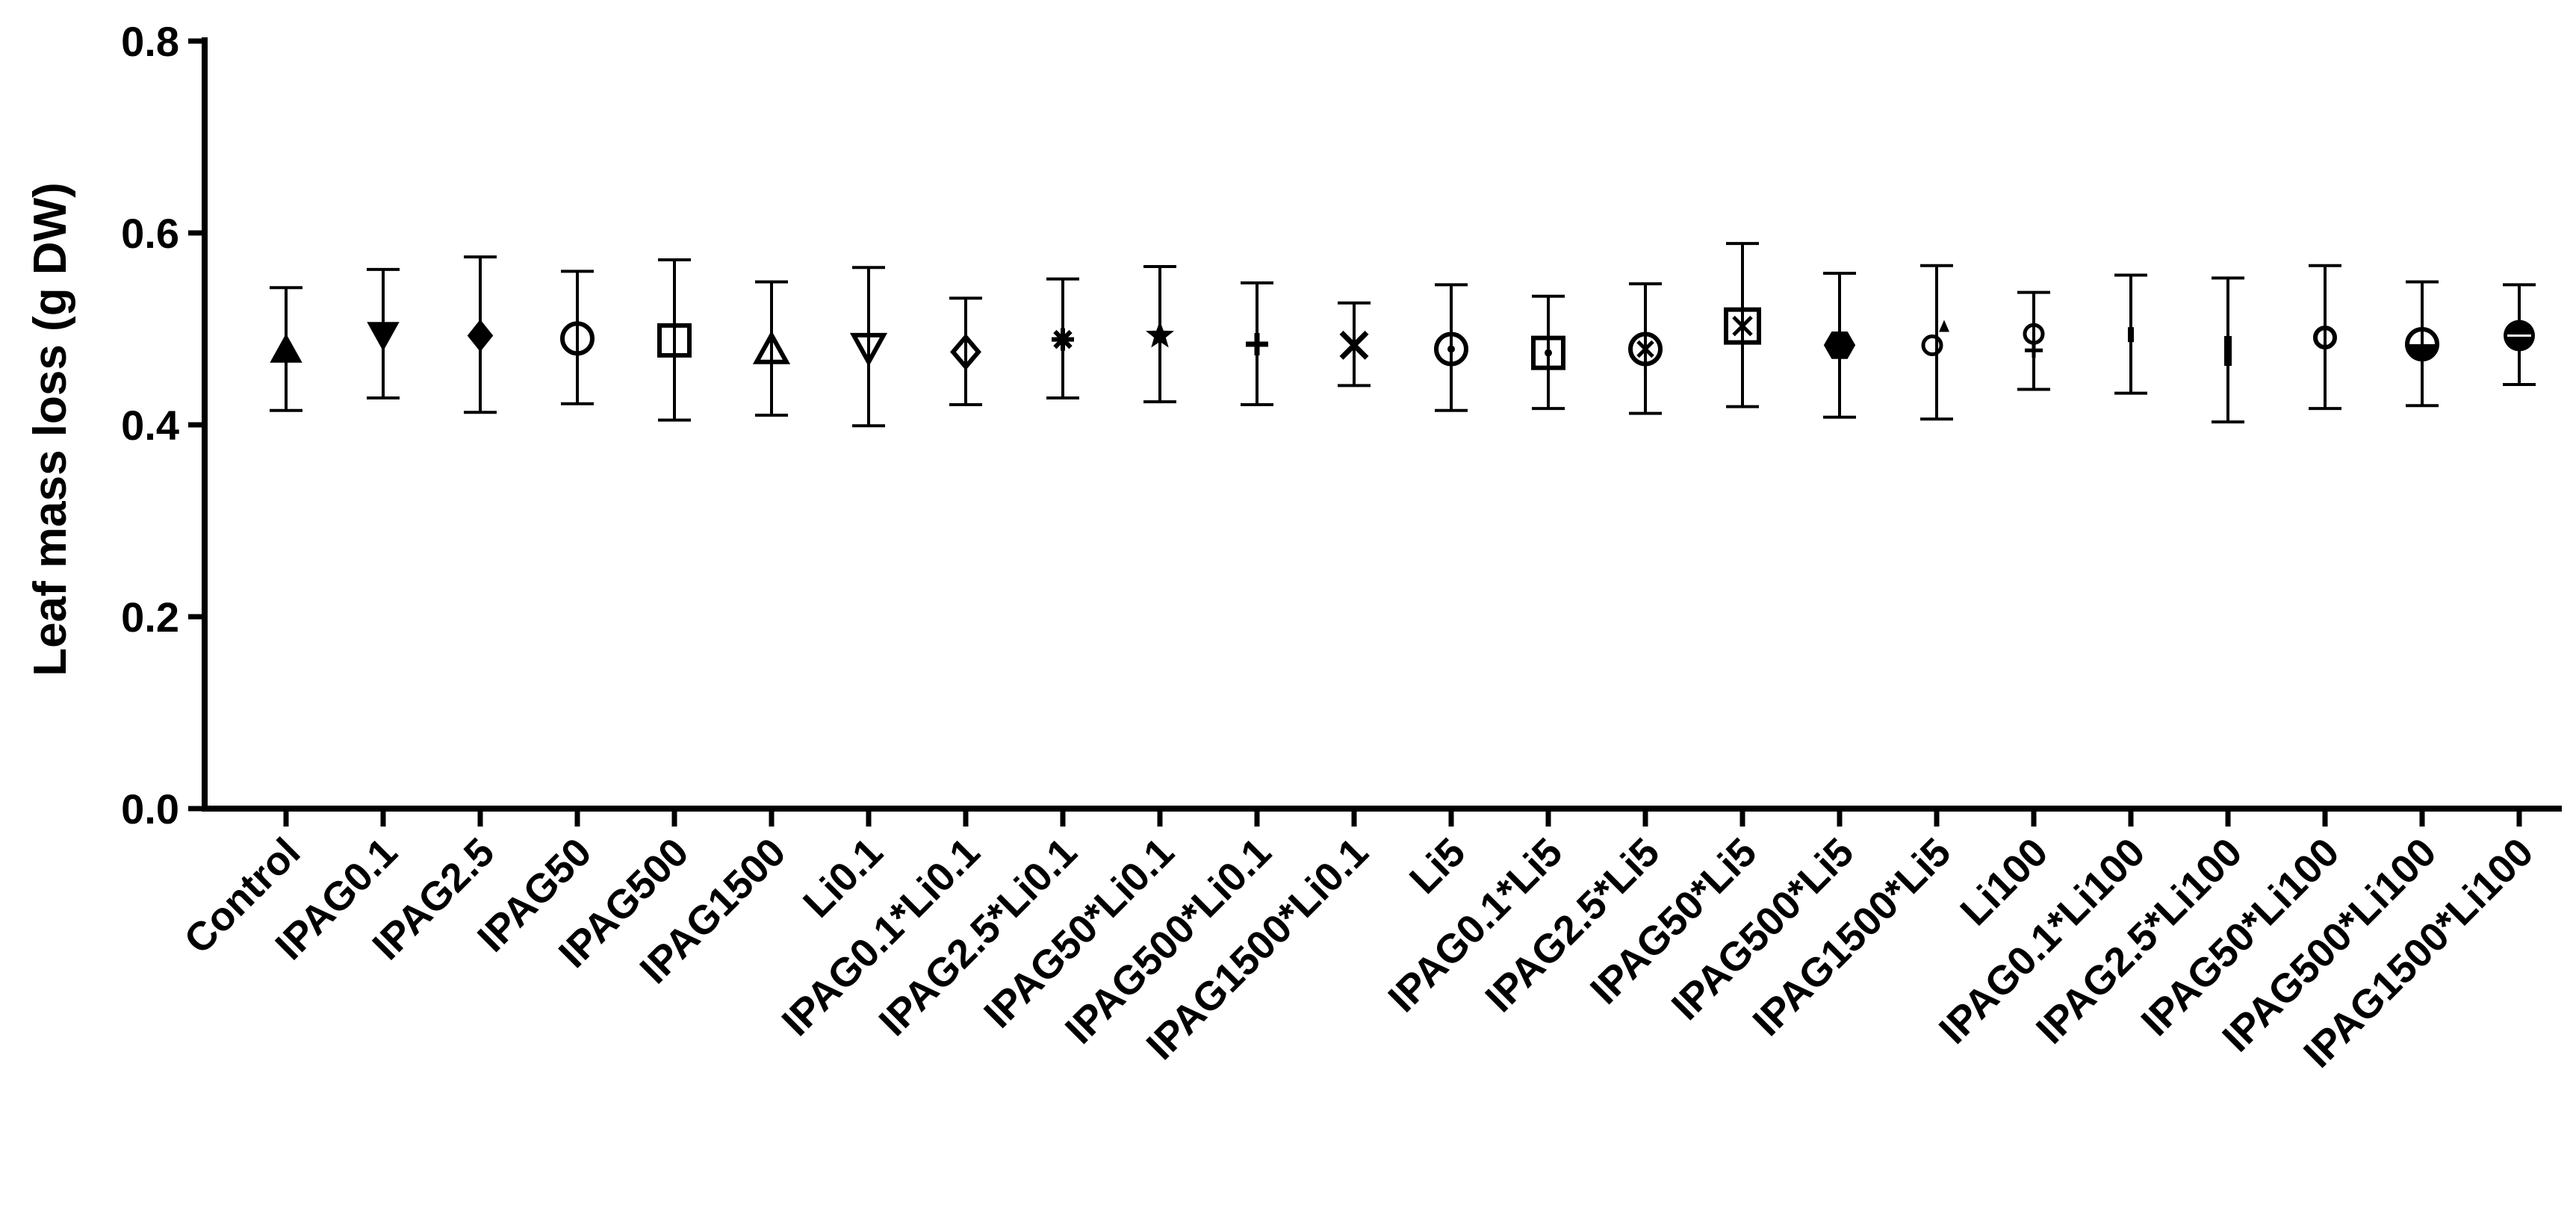  I want to click on y-tick-label: 0.6, so click(150, 233).